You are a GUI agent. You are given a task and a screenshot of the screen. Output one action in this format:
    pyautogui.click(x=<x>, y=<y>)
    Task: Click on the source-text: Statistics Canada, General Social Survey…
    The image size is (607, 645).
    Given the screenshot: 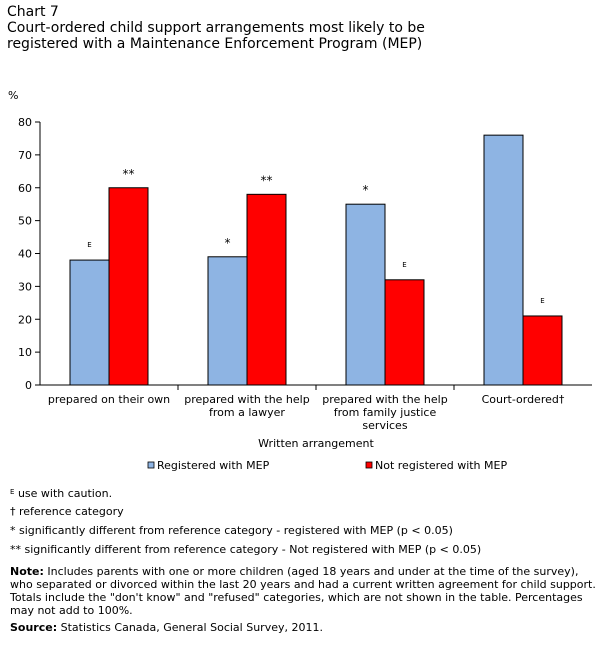 What is the action you would take?
    pyautogui.click(x=191, y=627)
    